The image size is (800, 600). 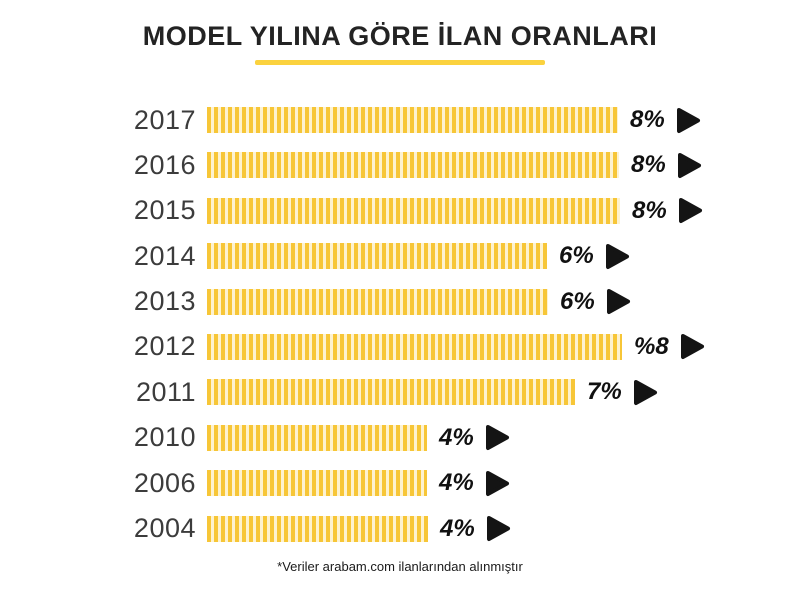 What do you see at coordinates (164, 437) in the screenshot?
I see `year-label: 2010` at bounding box center [164, 437].